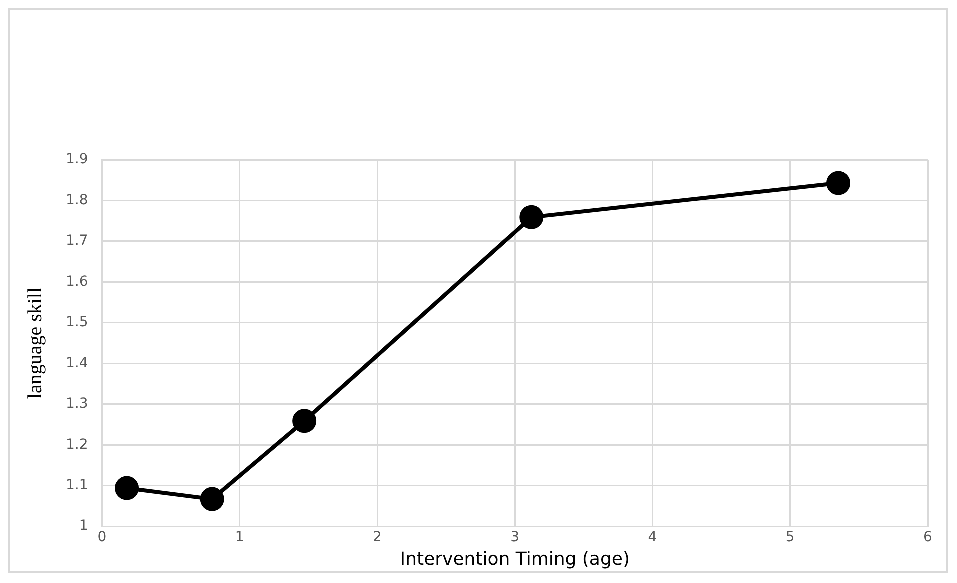 This screenshot has height=583, width=957. I want to click on x-tick-label: 2, so click(377, 538).